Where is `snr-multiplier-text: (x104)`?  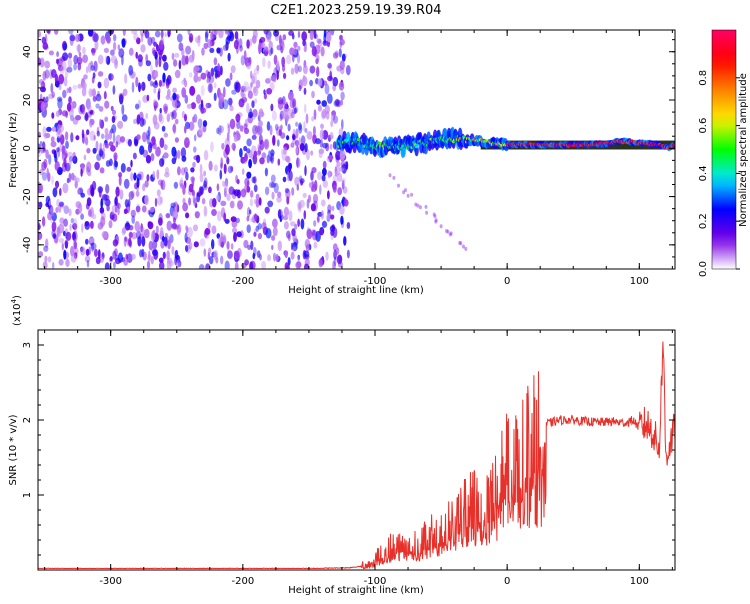 snr-multiplier-text: (x104) is located at coordinates (16, 310).